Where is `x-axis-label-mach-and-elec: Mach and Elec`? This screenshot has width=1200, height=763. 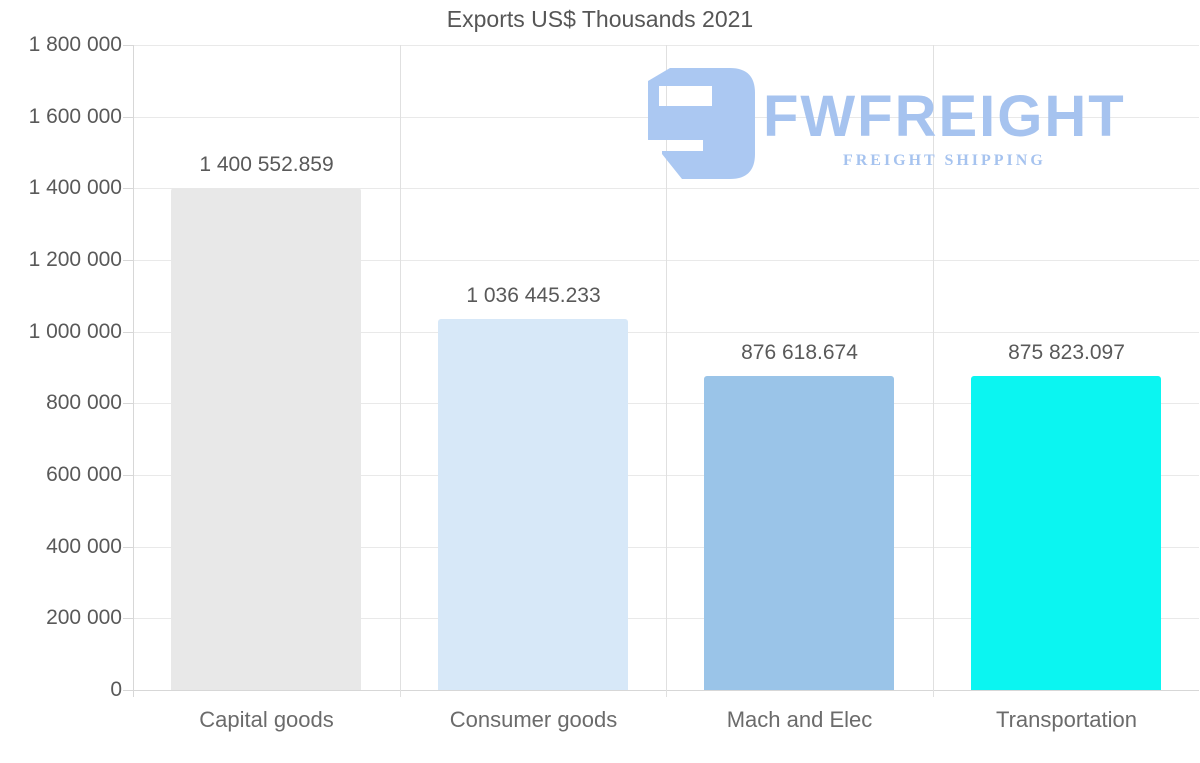
x-axis-label-mach-and-elec: Mach and Elec is located at coordinates (799, 719).